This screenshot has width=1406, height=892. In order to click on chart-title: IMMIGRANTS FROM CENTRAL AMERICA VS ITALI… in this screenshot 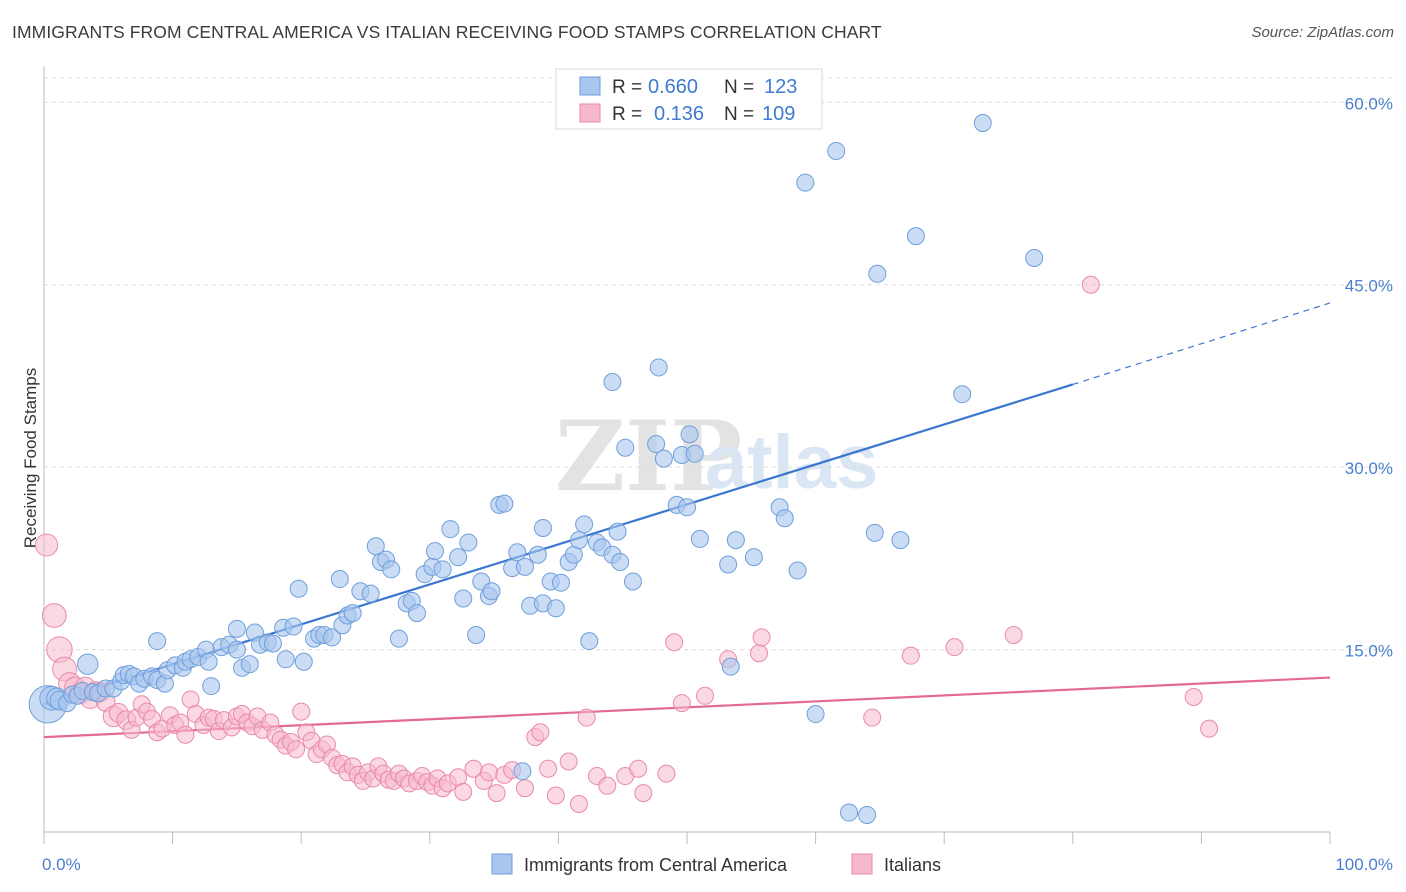, I will do `click(447, 32)`.